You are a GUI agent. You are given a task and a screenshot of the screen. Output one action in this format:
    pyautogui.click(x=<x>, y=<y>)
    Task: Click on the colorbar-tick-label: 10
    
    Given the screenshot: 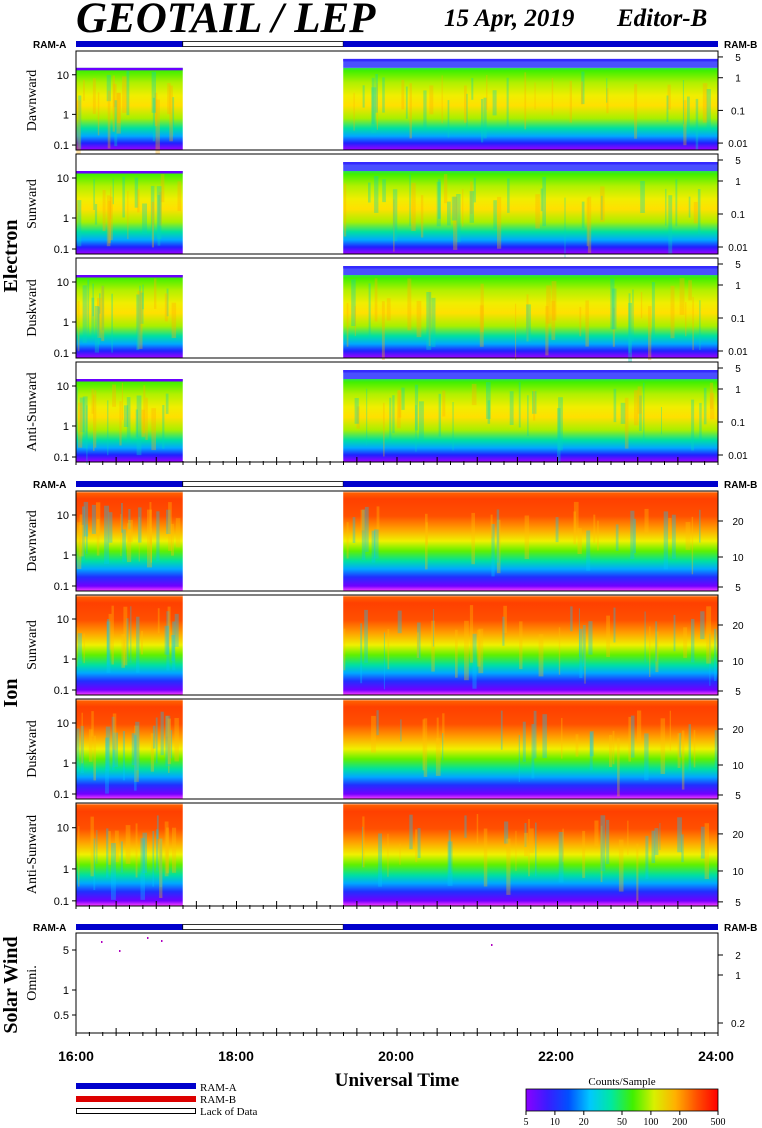 What is the action you would take?
    pyautogui.click(x=555, y=1122)
    